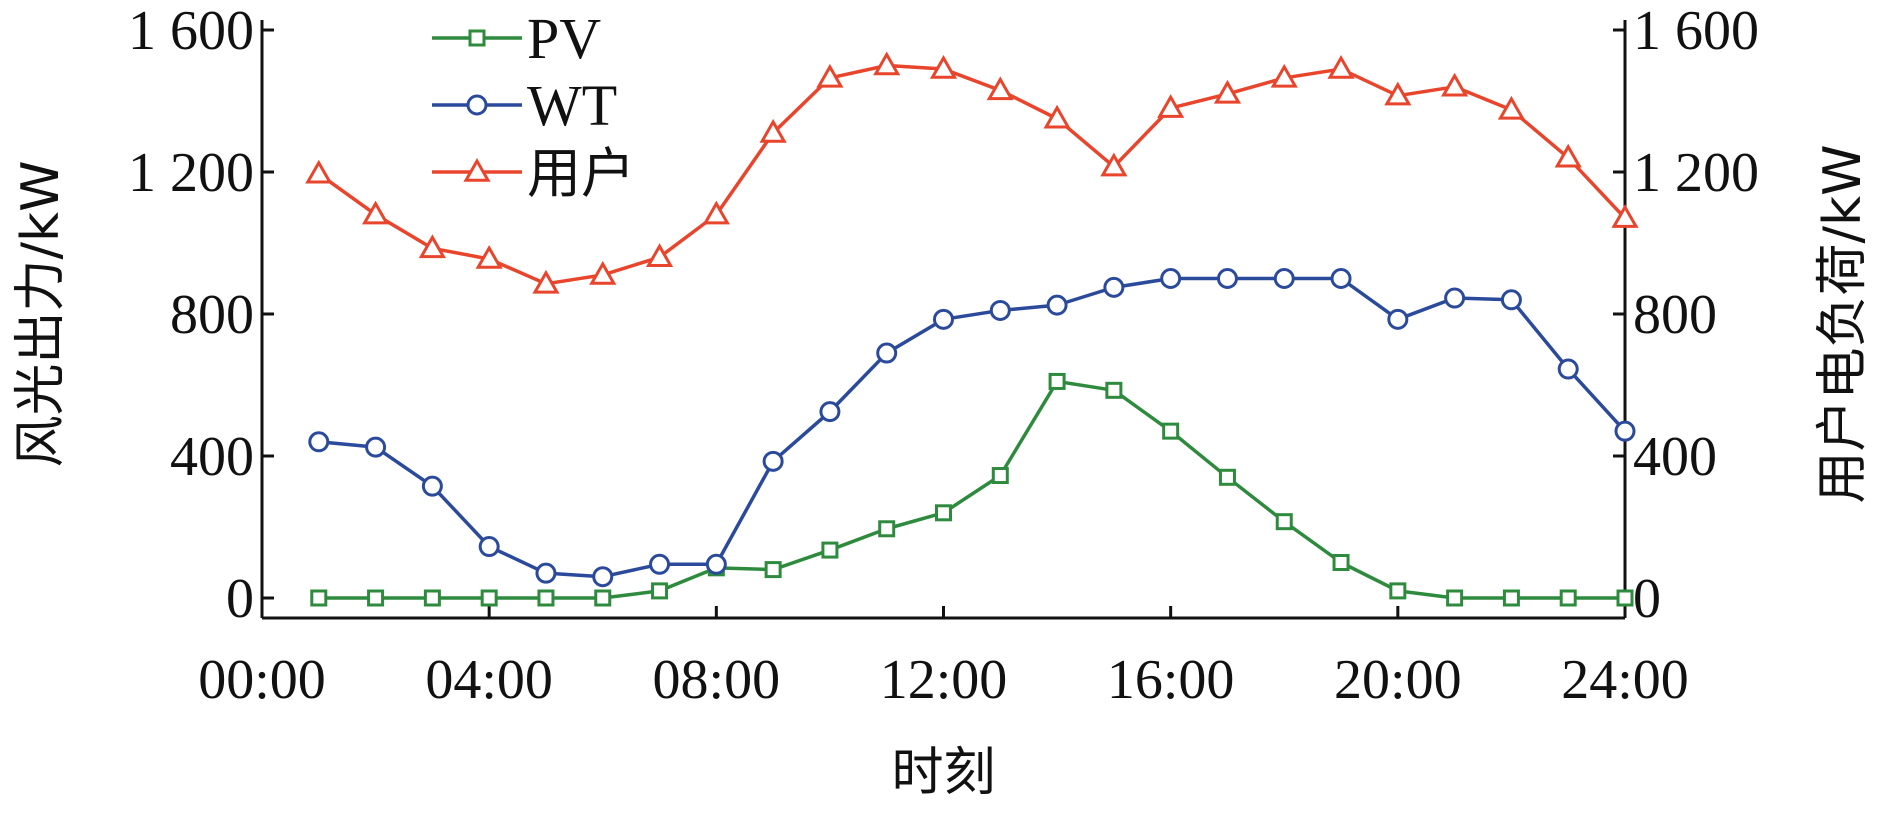 The height and width of the screenshot is (815, 1890). I want to click on left-y-tick-label: 1 200, so click(191, 173).